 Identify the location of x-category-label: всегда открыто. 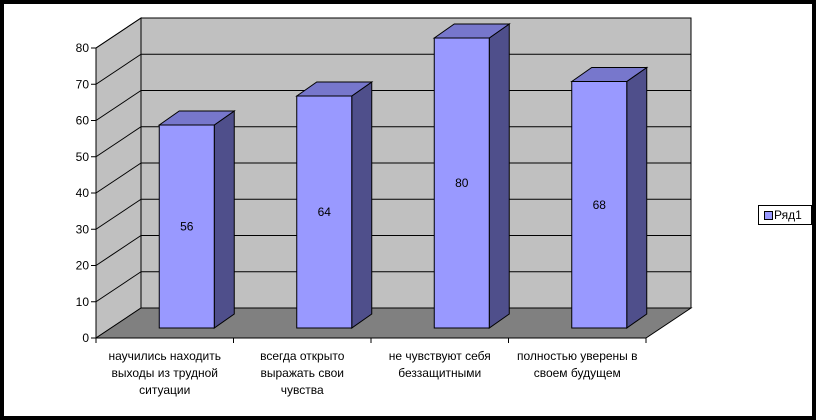
(302, 356).